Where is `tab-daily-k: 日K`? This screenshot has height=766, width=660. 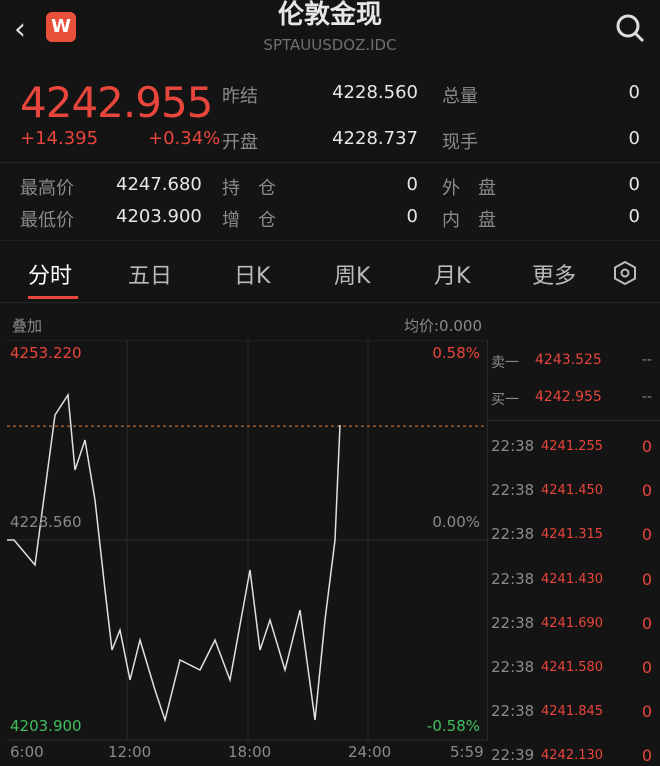 tab-daily-k: 日K is located at coordinates (252, 276).